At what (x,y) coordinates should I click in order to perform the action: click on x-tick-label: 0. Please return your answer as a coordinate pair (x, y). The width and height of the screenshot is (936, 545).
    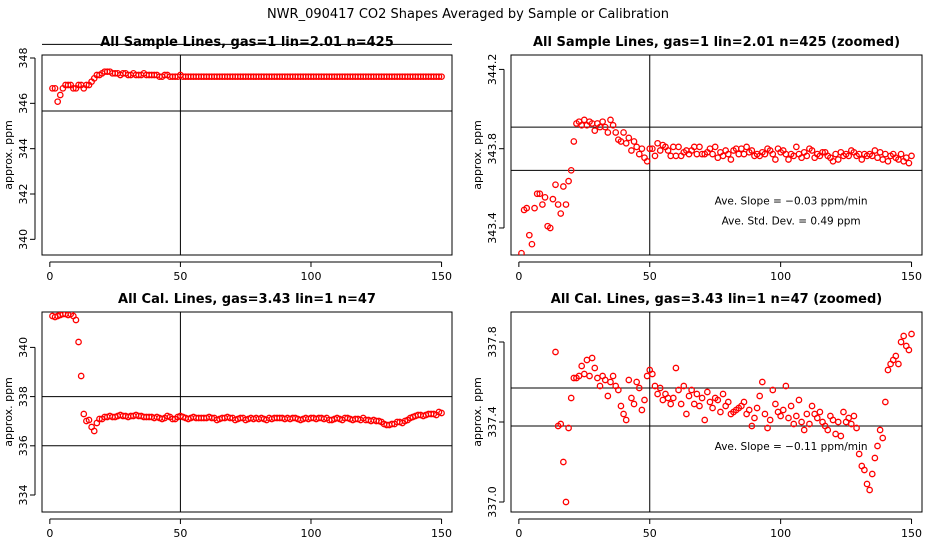
    Looking at the image, I should click on (518, 533).